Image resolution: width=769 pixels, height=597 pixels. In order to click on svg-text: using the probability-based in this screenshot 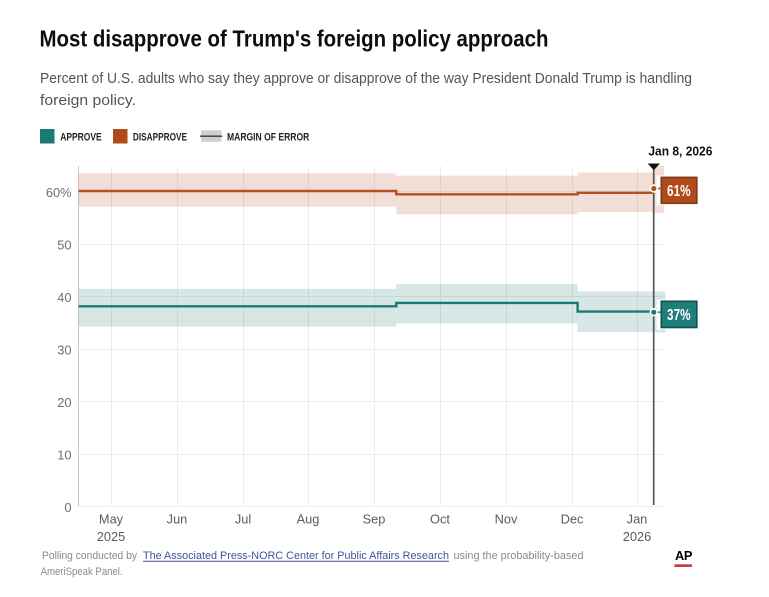, I will do `click(519, 556)`.